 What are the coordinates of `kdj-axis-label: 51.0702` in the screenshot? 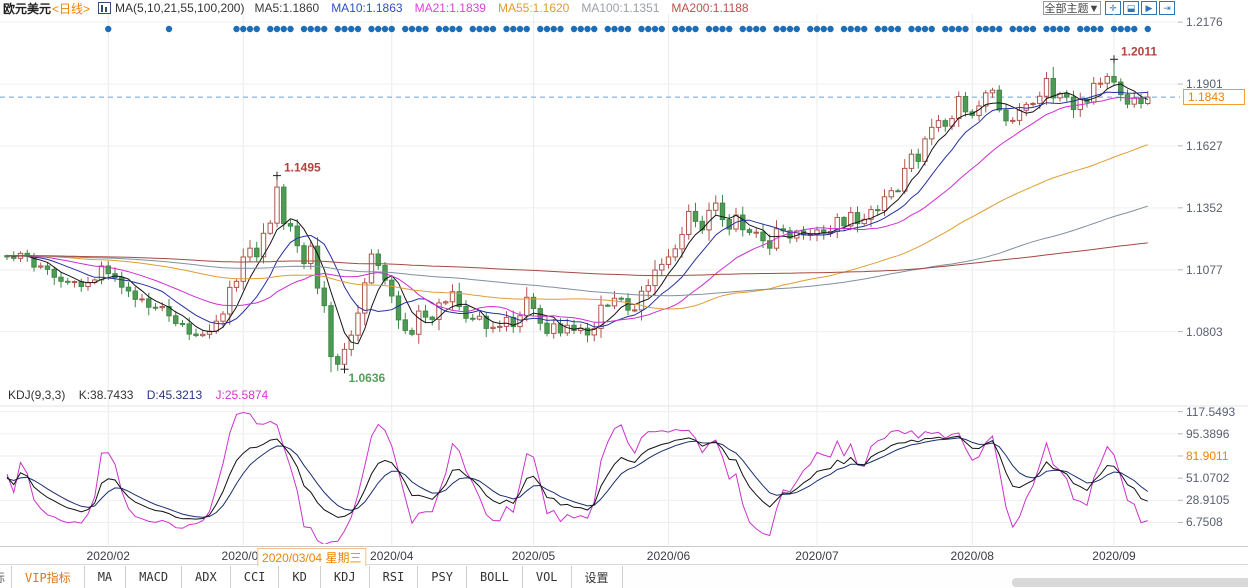 It's located at (1208, 478).